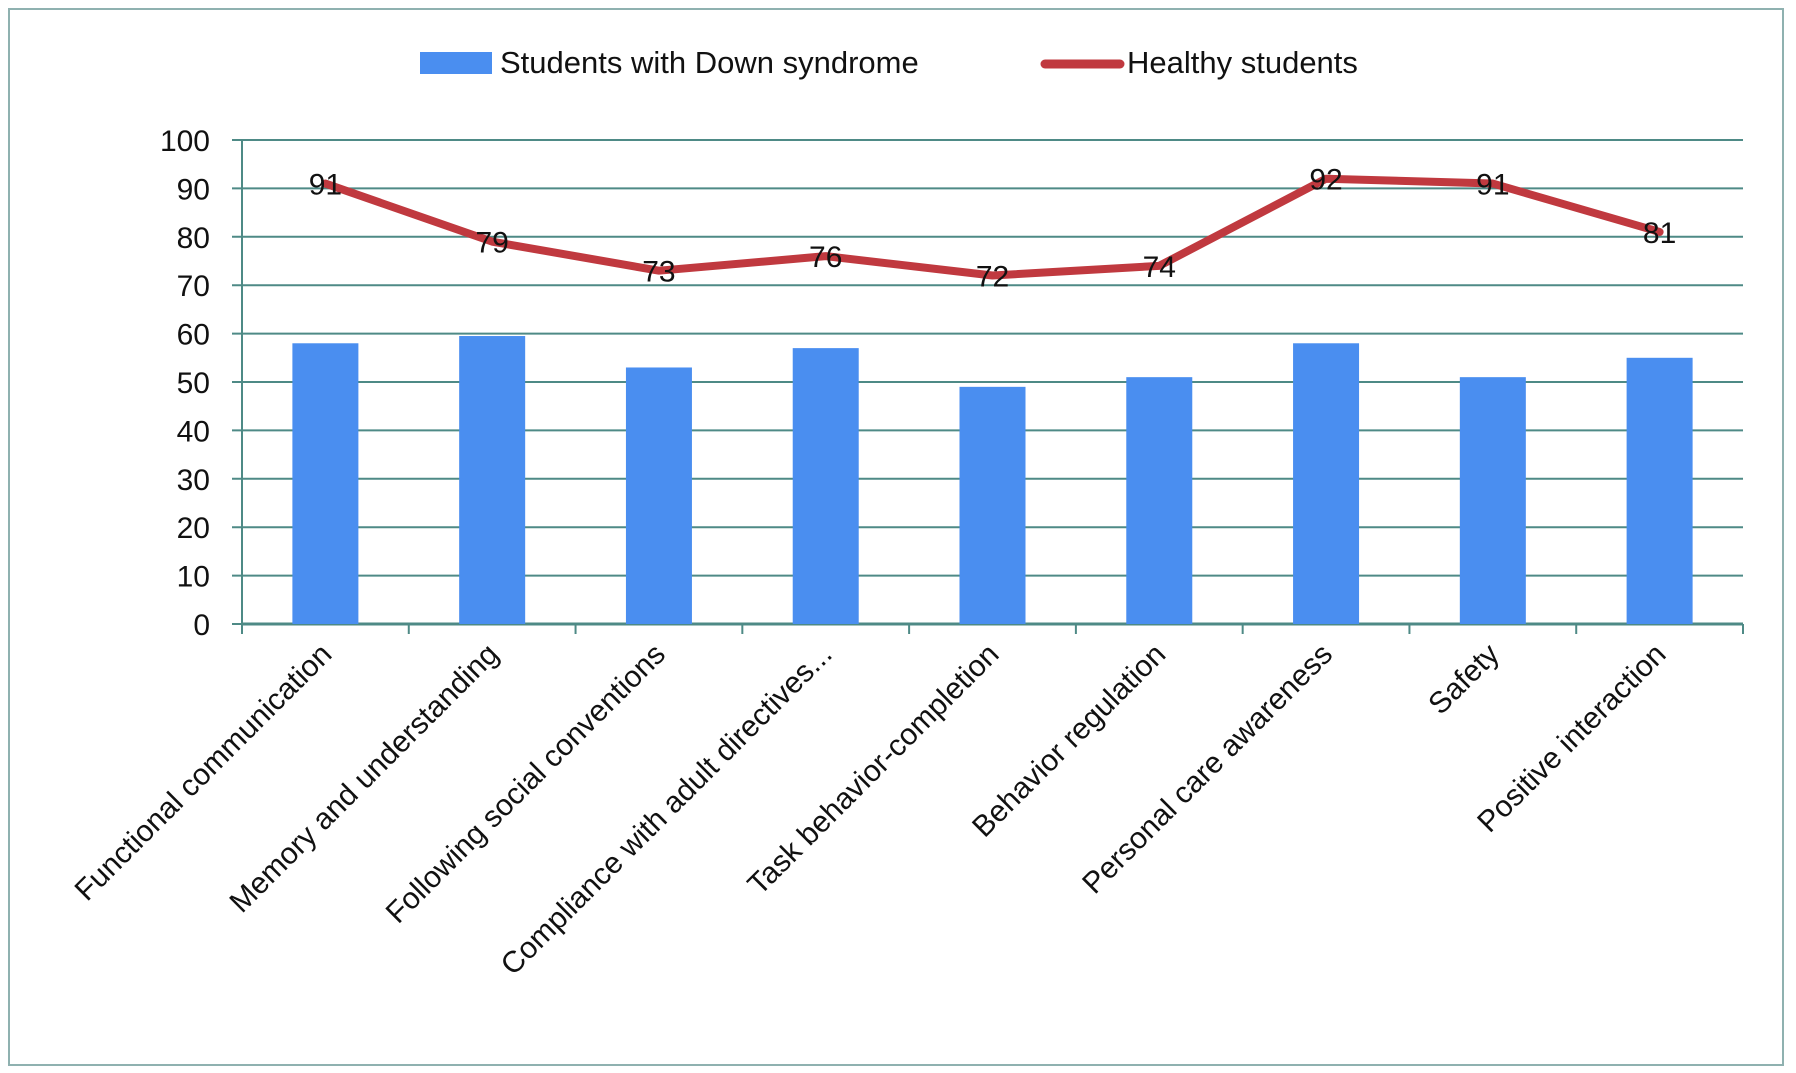  Describe the element at coordinates (201, 625) in the screenshot. I see `y-tick-label: 0` at that location.